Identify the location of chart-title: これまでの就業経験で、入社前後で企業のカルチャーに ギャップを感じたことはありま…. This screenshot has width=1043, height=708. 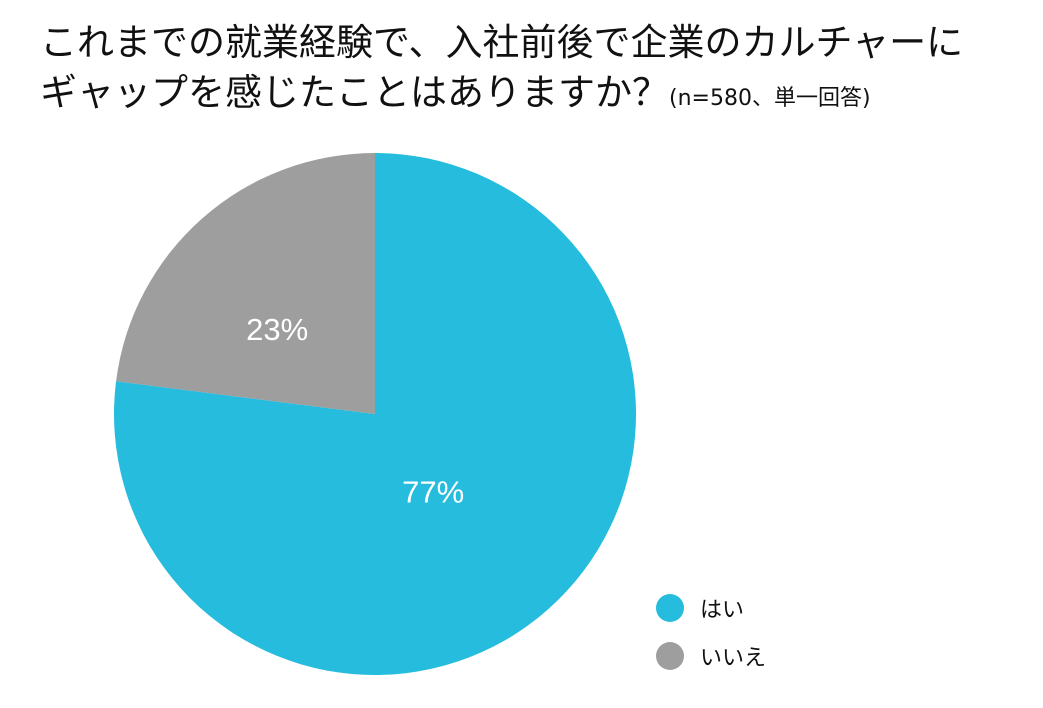
(535, 71).